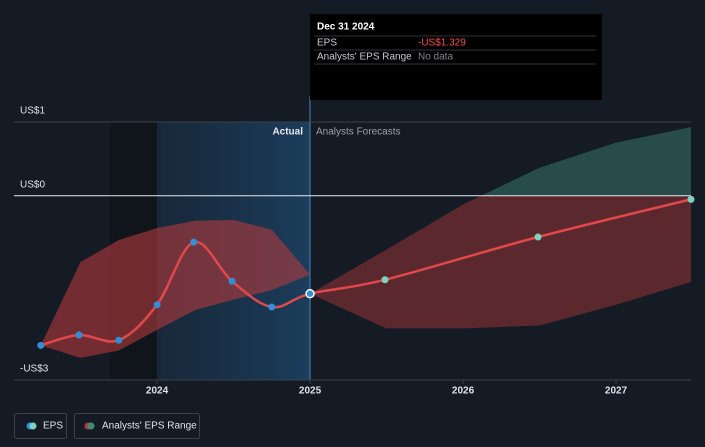  I want to click on x-tick-label: 2025, so click(310, 391).